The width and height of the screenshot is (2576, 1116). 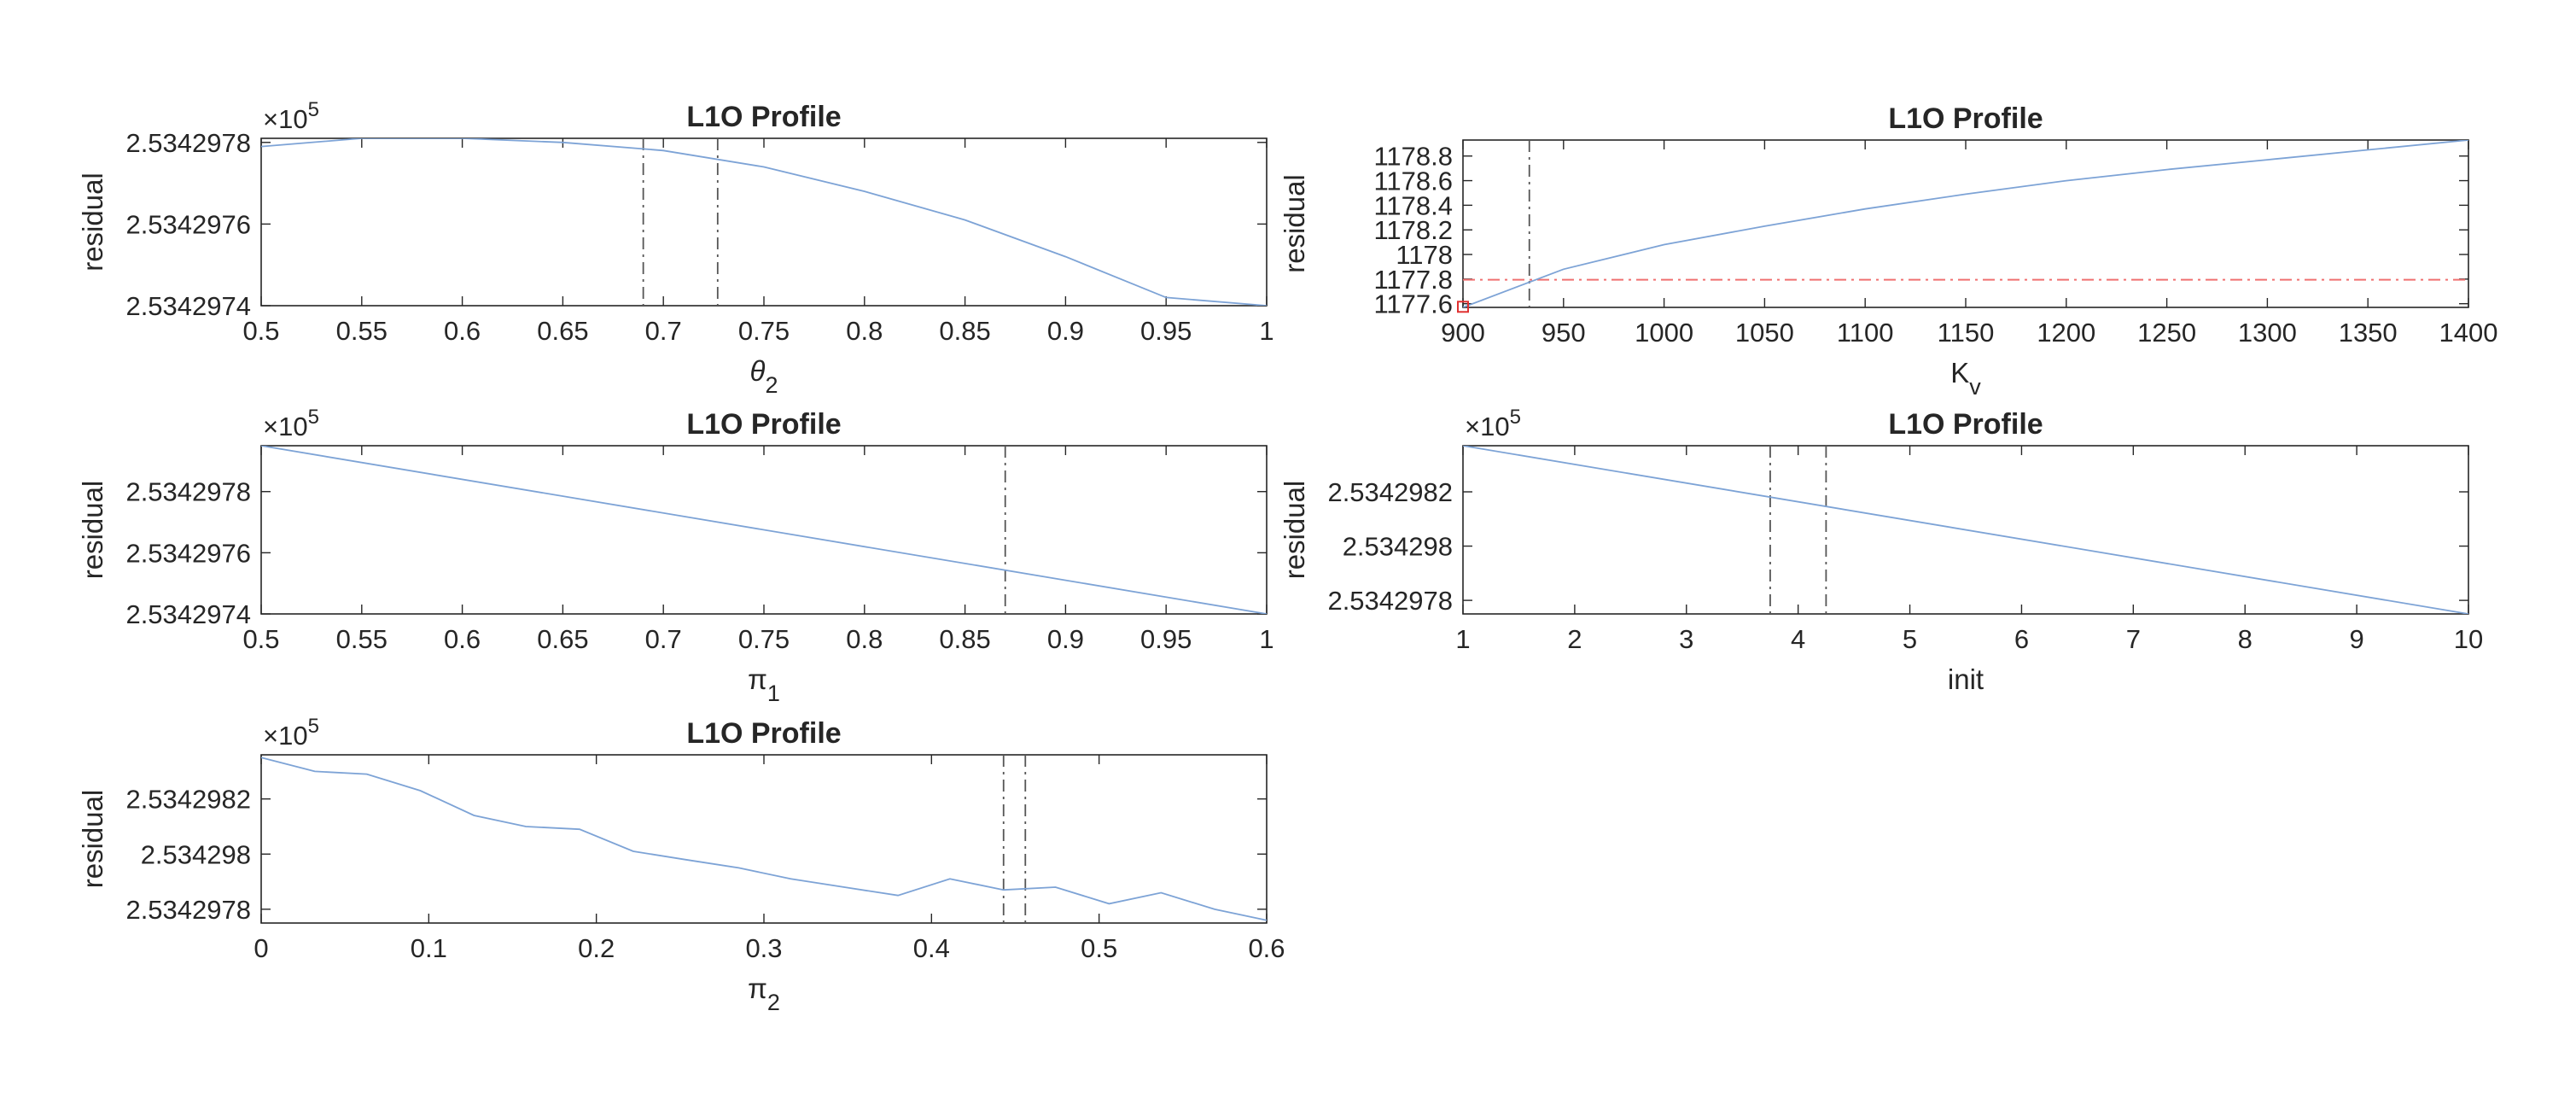 What do you see at coordinates (2021, 639) in the screenshot?
I see `x-tick-label: 6` at bounding box center [2021, 639].